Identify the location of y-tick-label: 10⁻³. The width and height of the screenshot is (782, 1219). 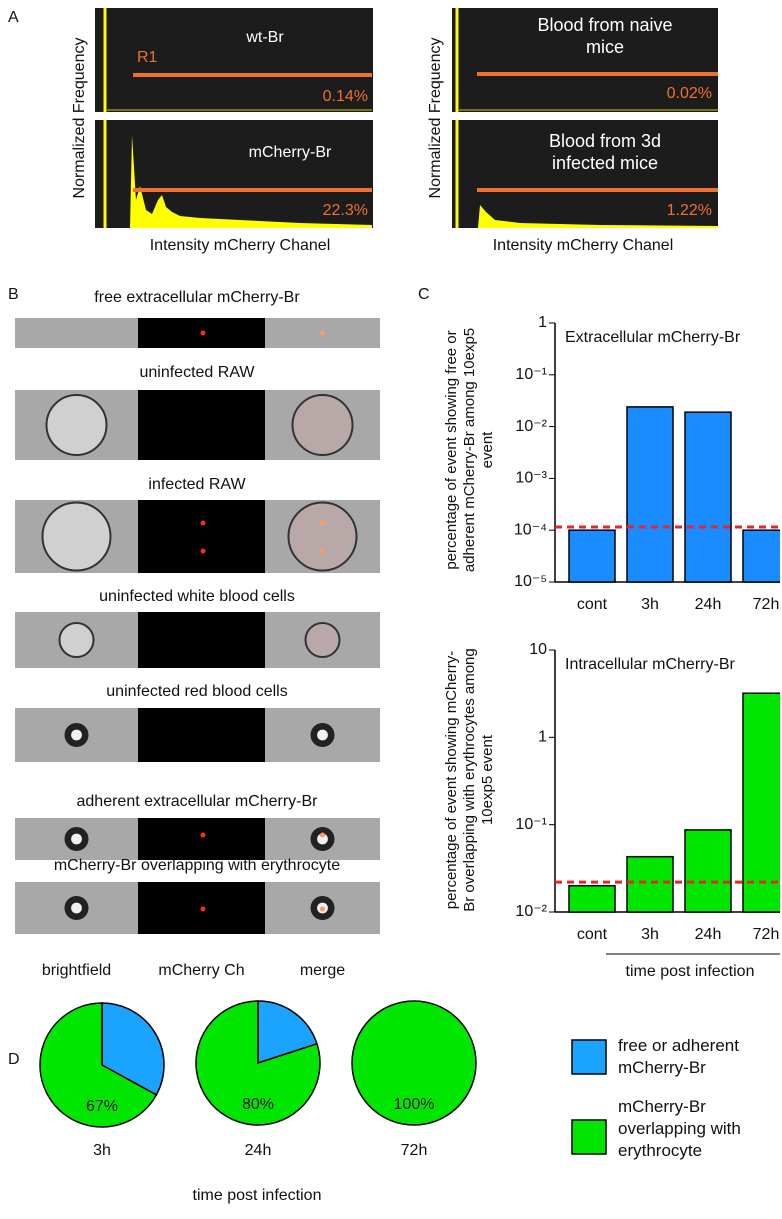
(531, 478).